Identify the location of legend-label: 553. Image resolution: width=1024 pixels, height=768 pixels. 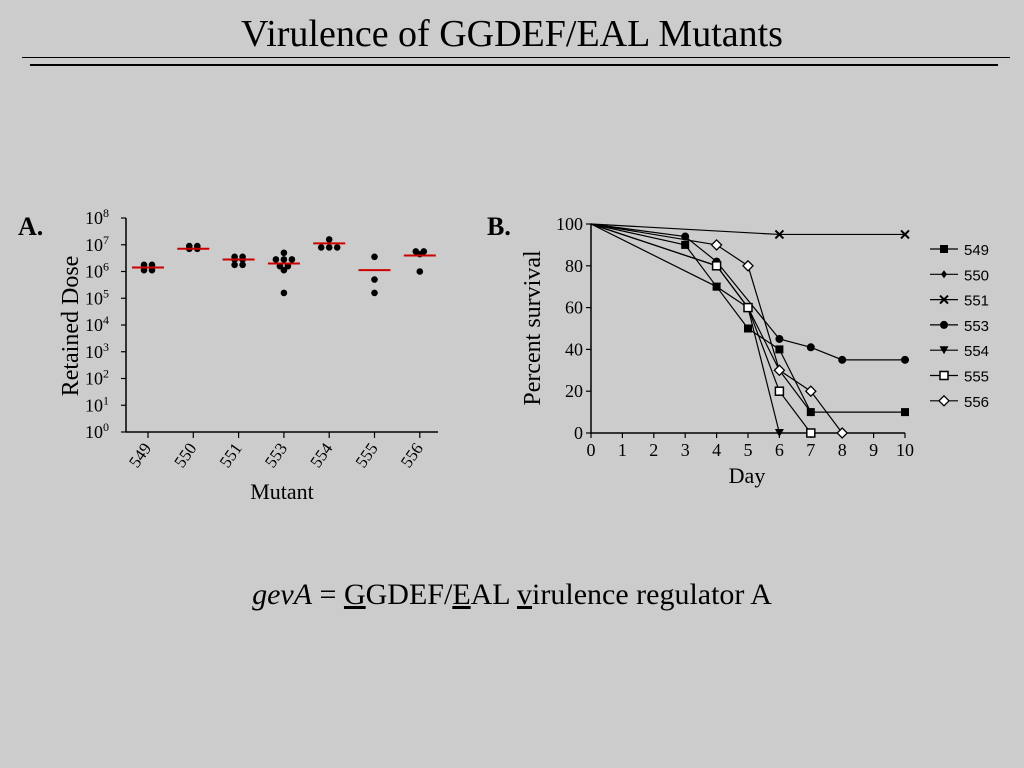
(976, 326).